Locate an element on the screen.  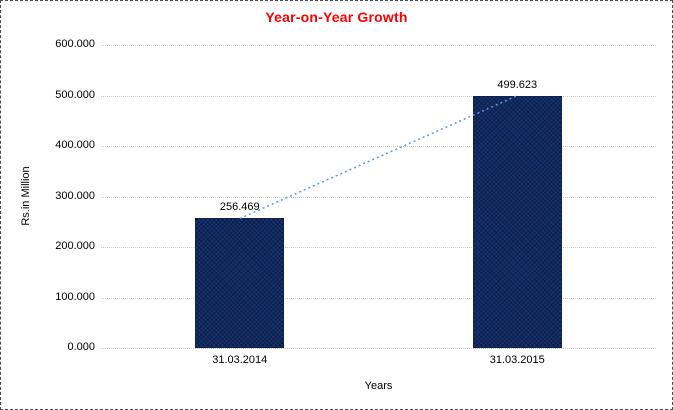
x-tick-label: 31.03.2015 is located at coordinates (517, 360).